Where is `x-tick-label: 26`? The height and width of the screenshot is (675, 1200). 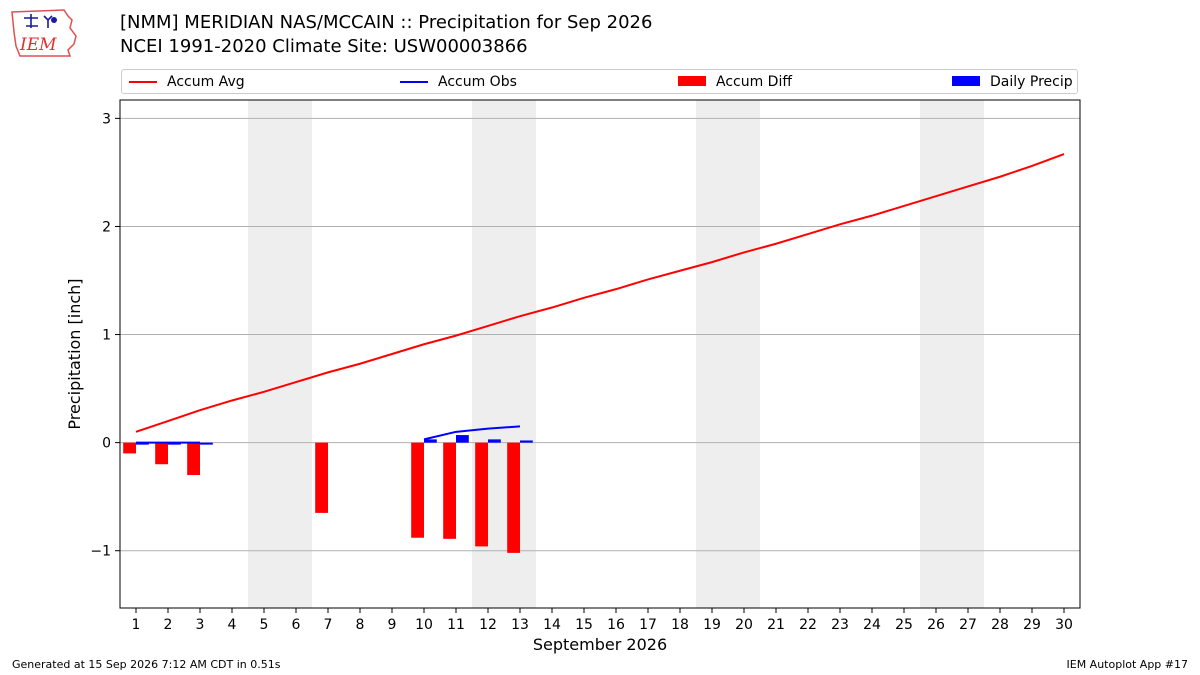 x-tick-label: 26 is located at coordinates (936, 625).